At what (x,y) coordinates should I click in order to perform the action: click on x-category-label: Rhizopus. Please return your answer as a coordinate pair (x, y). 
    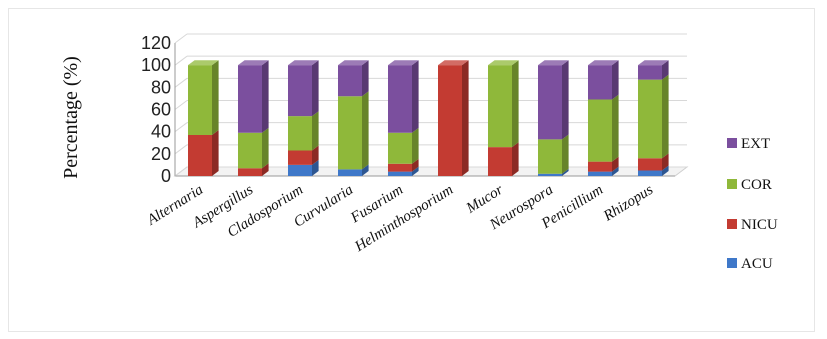
    Looking at the image, I should click on (628, 203).